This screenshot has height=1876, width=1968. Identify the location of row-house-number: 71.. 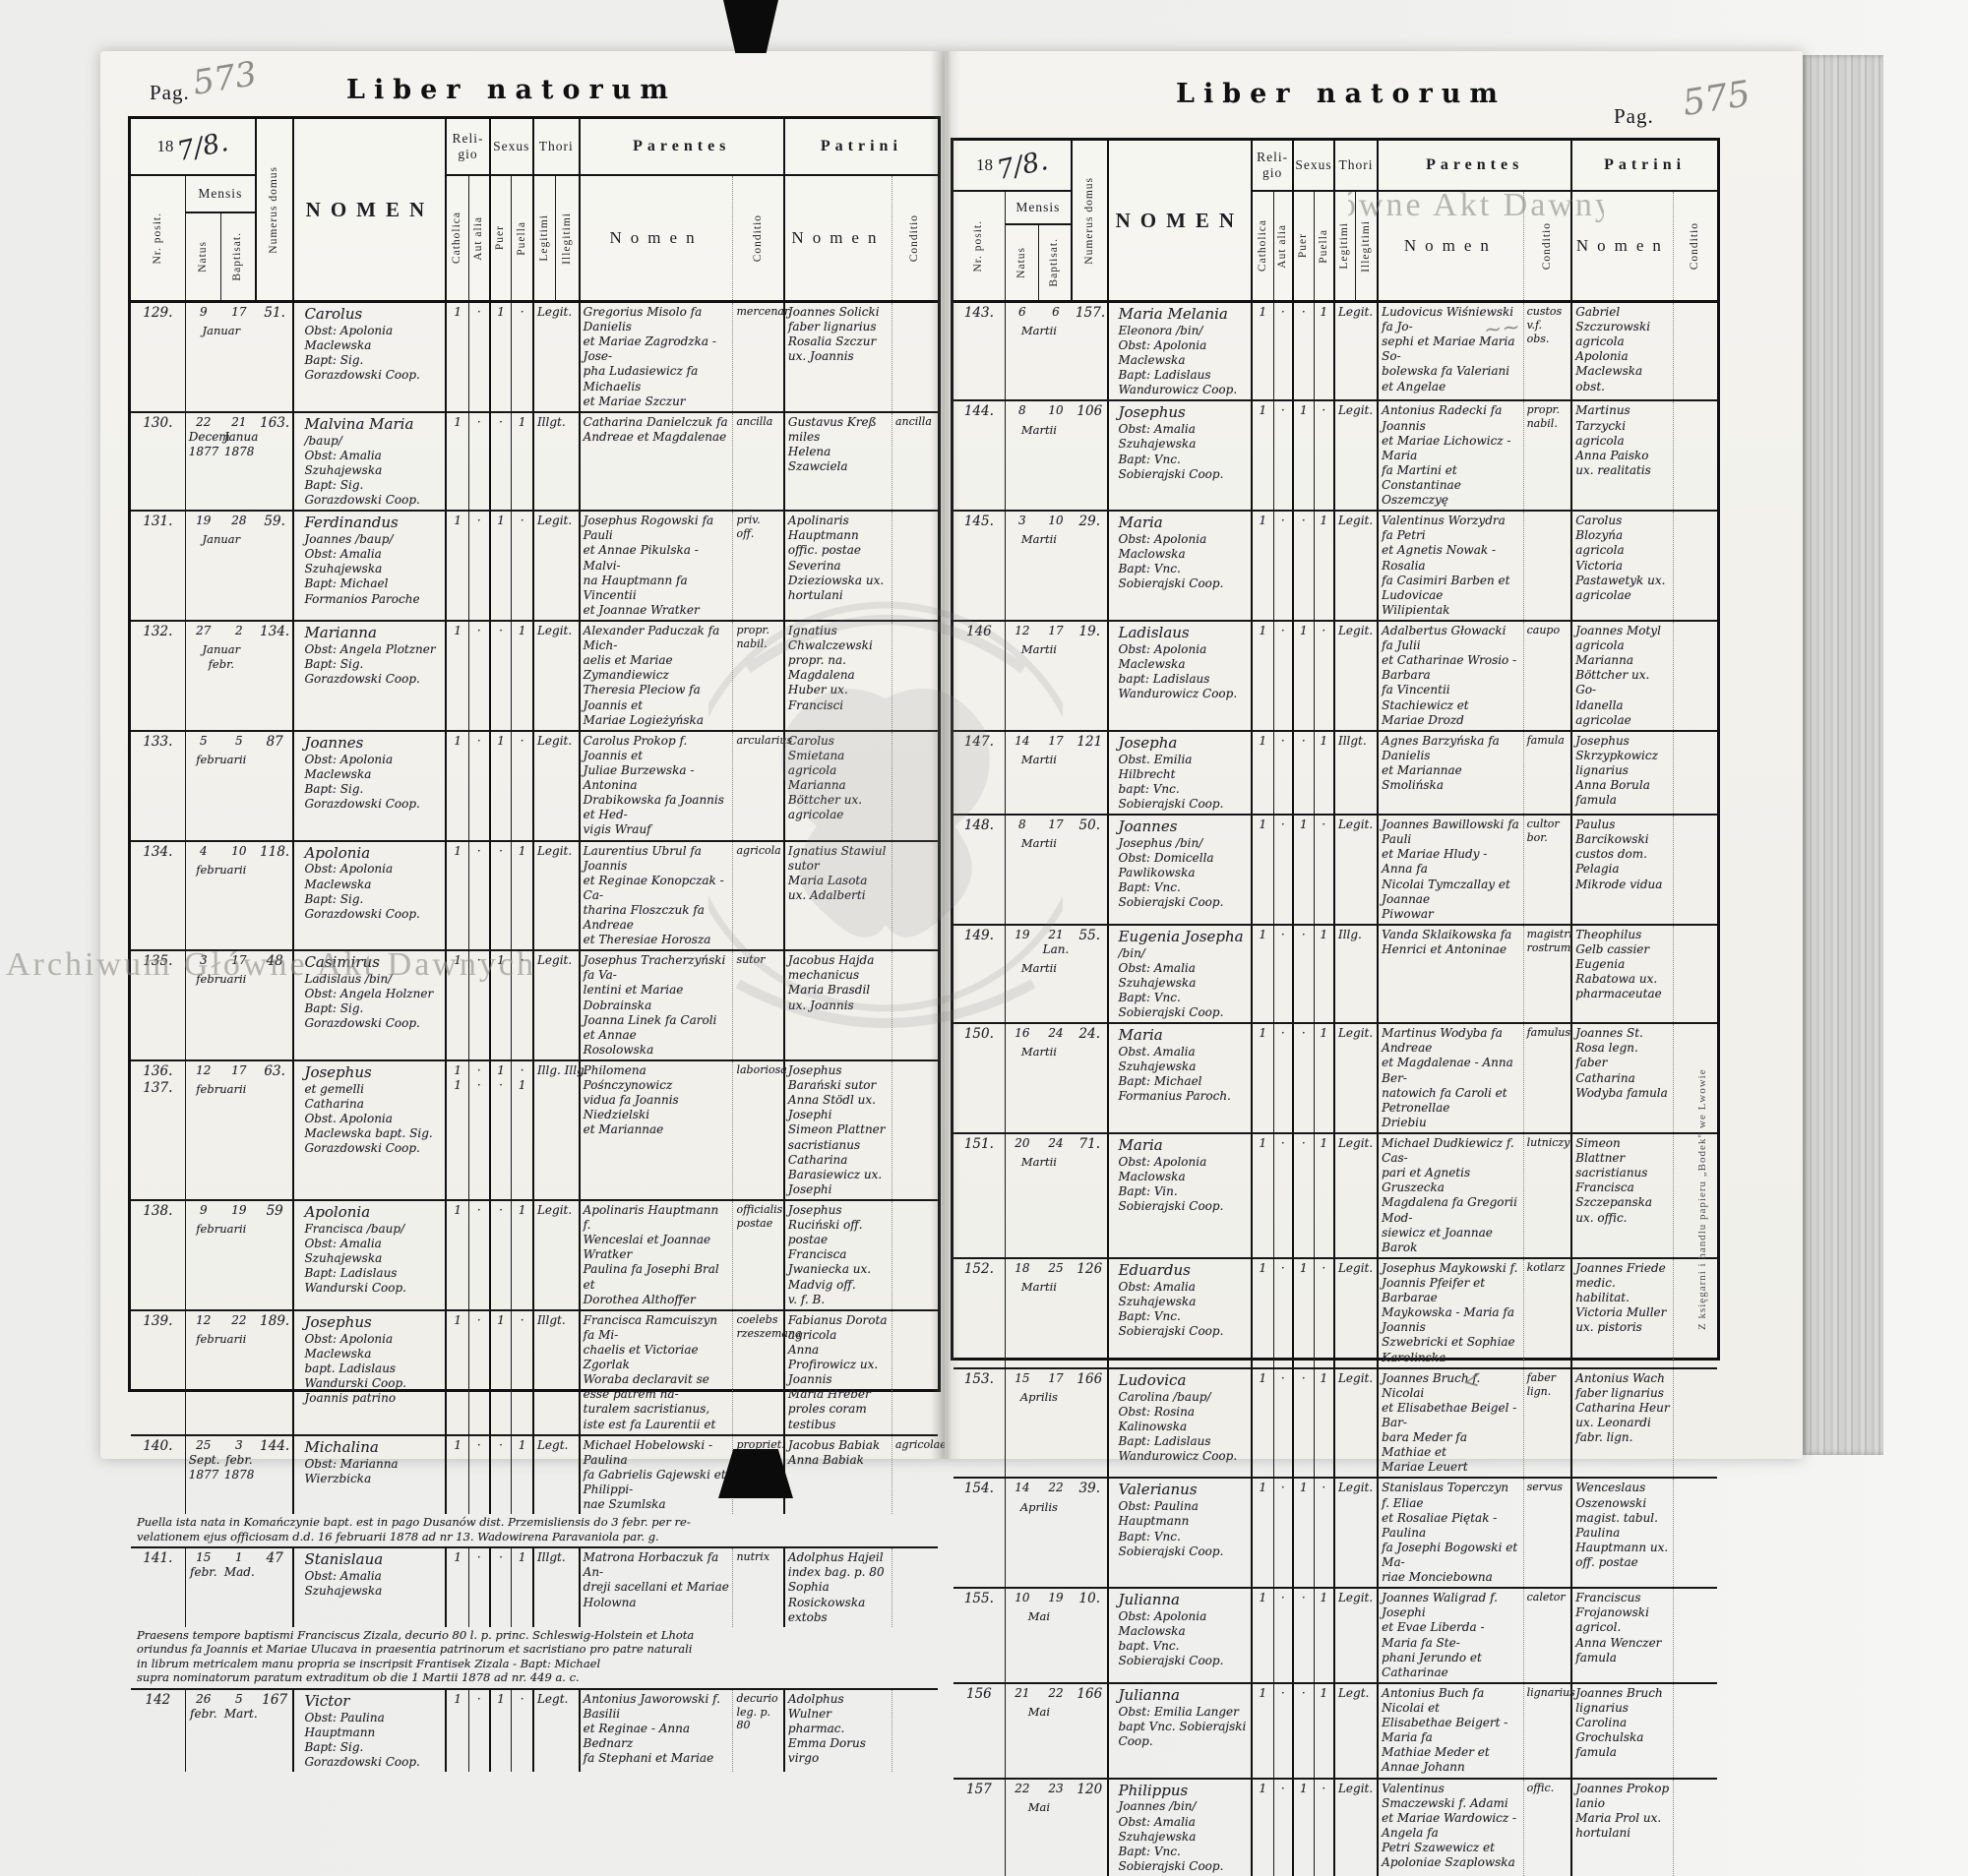
(1091, 1195).